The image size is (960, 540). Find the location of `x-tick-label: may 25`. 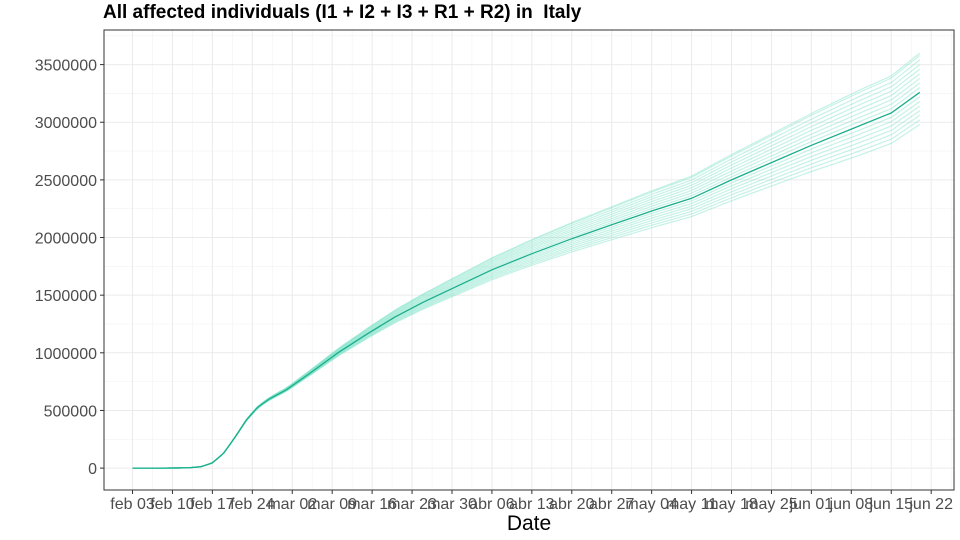

x-tick-label: may 25 is located at coordinates (771, 504).